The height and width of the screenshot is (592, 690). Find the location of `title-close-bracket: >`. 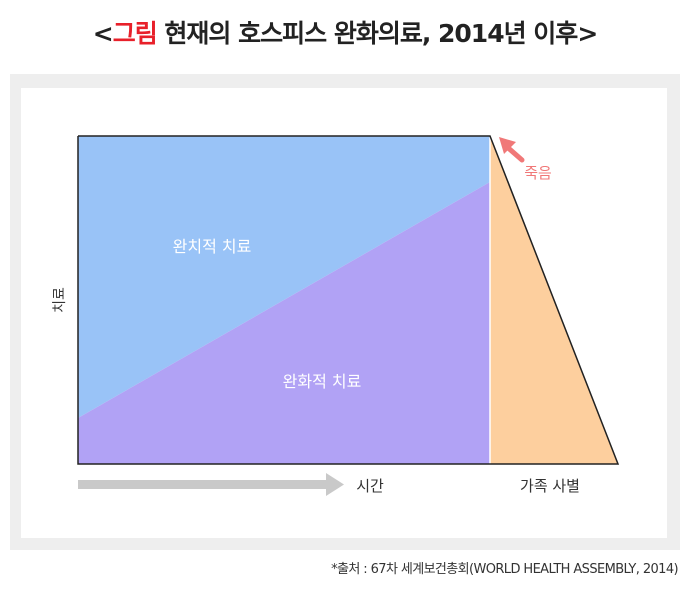

title-close-bracket: > is located at coordinates (587, 33).